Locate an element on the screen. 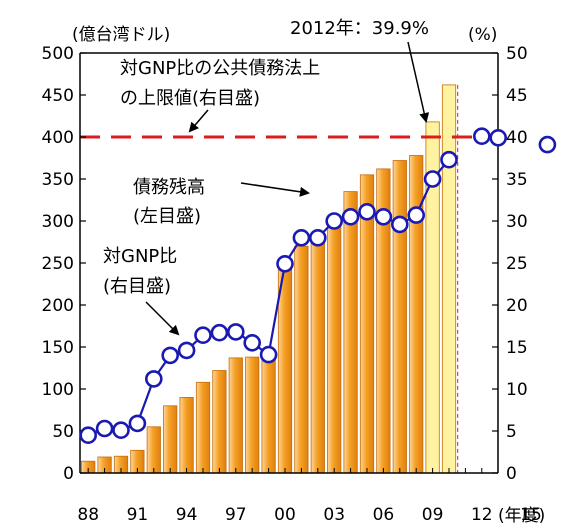 This screenshot has width=583, height=532. debt-bar-2004 is located at coordinates (350, 332).